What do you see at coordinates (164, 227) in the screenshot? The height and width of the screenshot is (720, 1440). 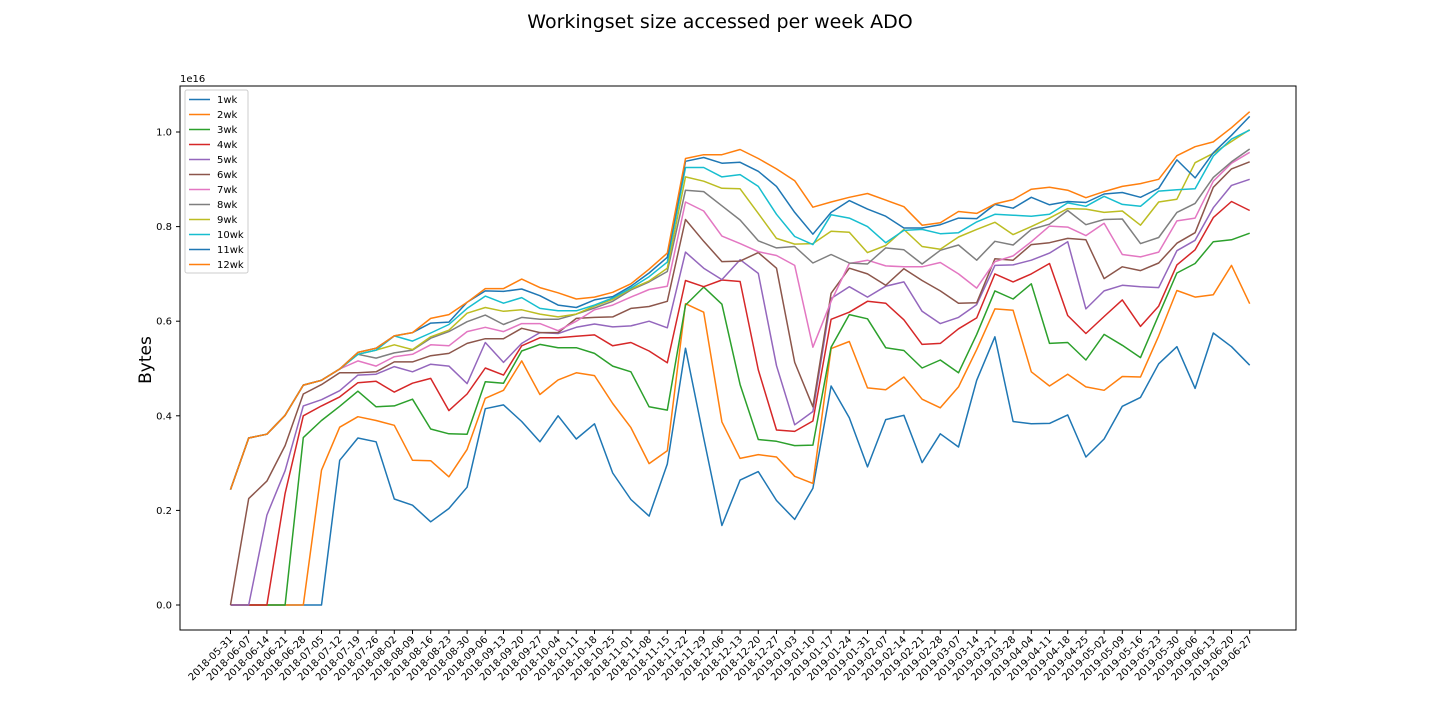 I see `y-tick-label: 0.8` at bounding box center [164, 227].